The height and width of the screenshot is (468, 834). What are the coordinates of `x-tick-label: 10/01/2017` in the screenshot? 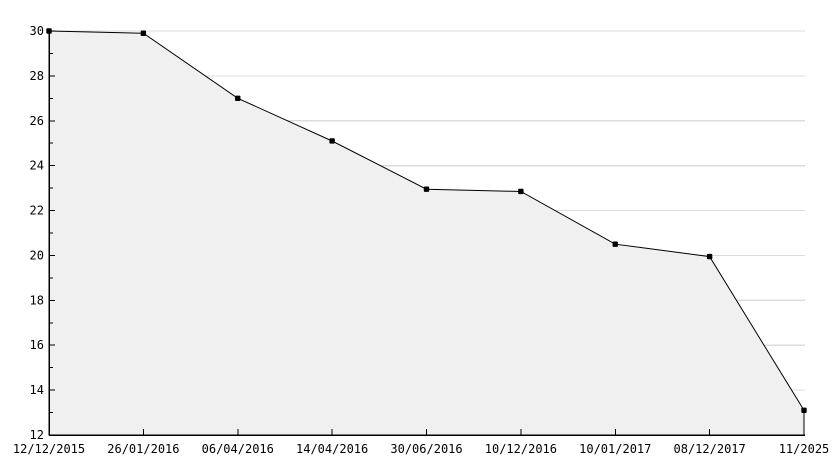 It's located at (615, 449).